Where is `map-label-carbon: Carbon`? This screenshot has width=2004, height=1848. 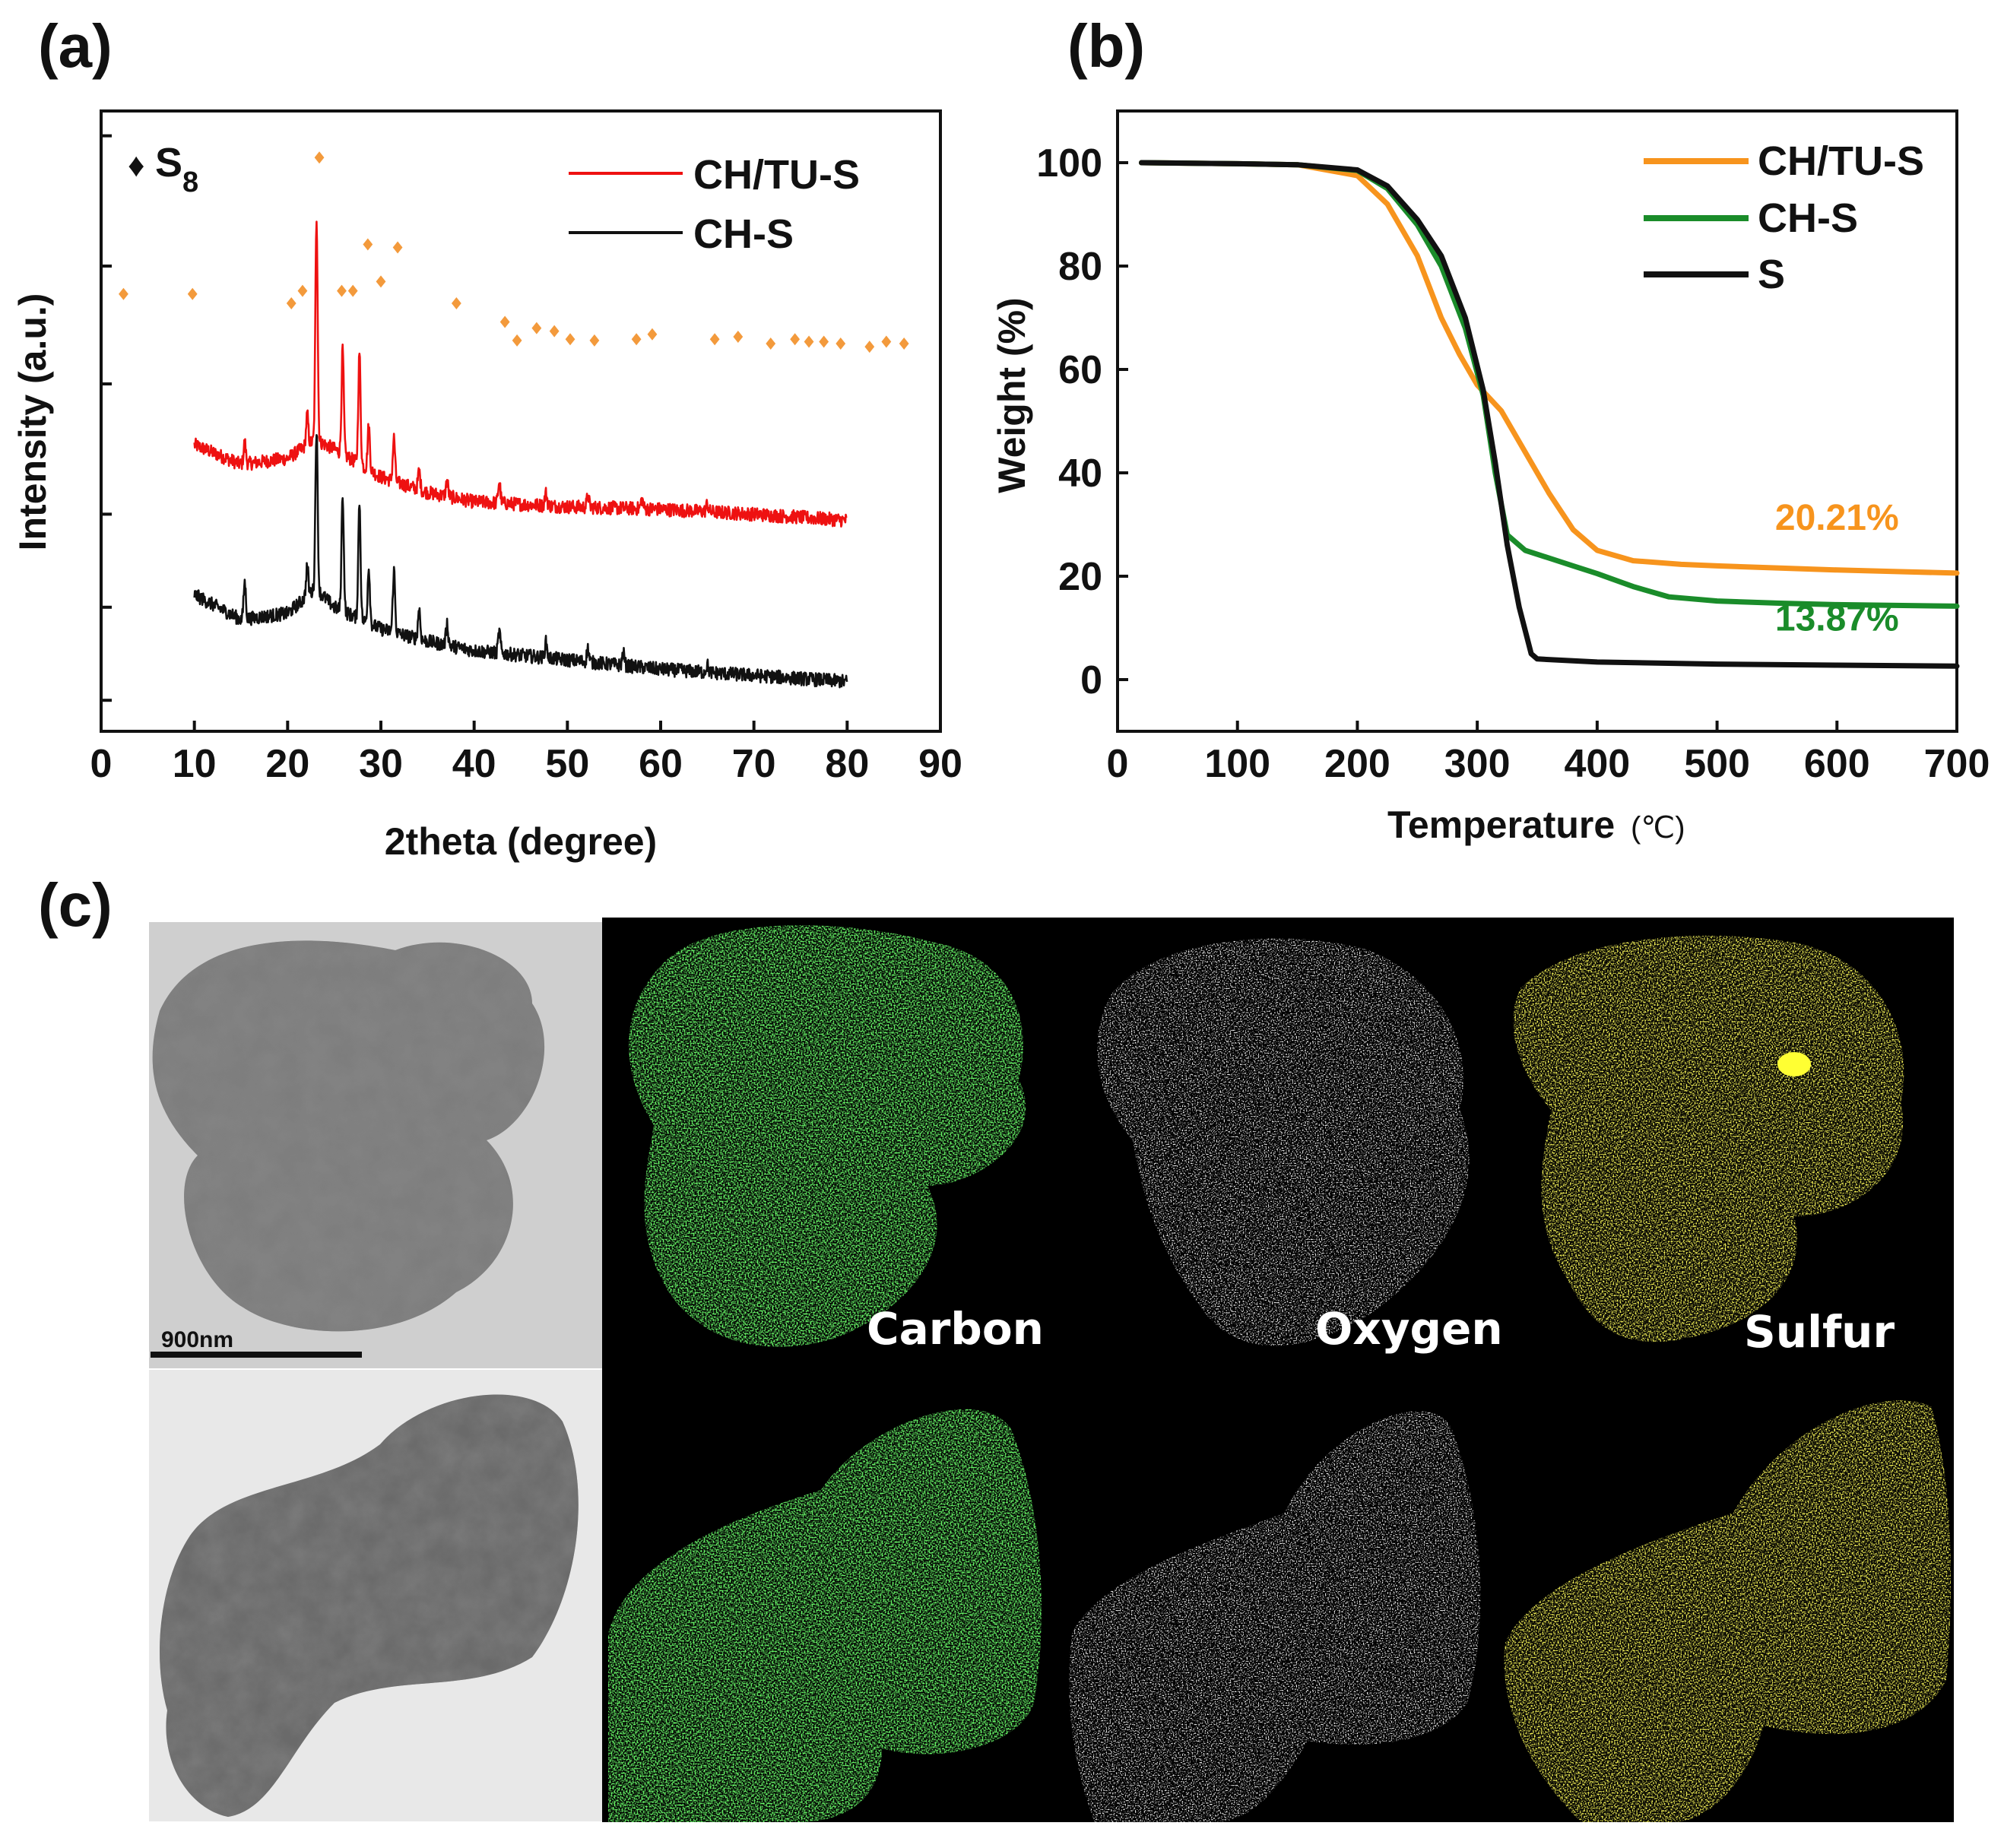 map-label-carbon: Carbon is located at coordinates (955, 1329).